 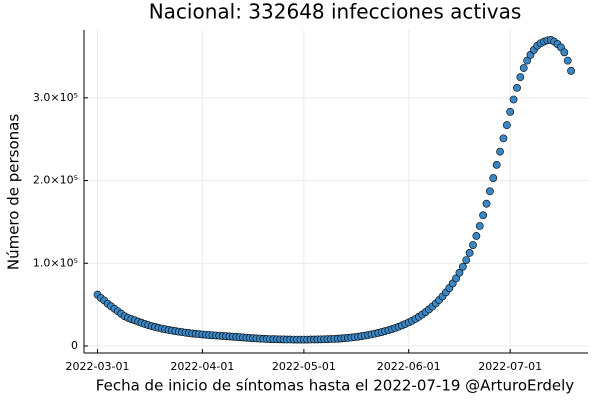 What do you see at coordinates (335, 12) in the screenshot?
I see `chart-title: Nacional: 332648 infecciones activas` at bounding box center [335, 12].